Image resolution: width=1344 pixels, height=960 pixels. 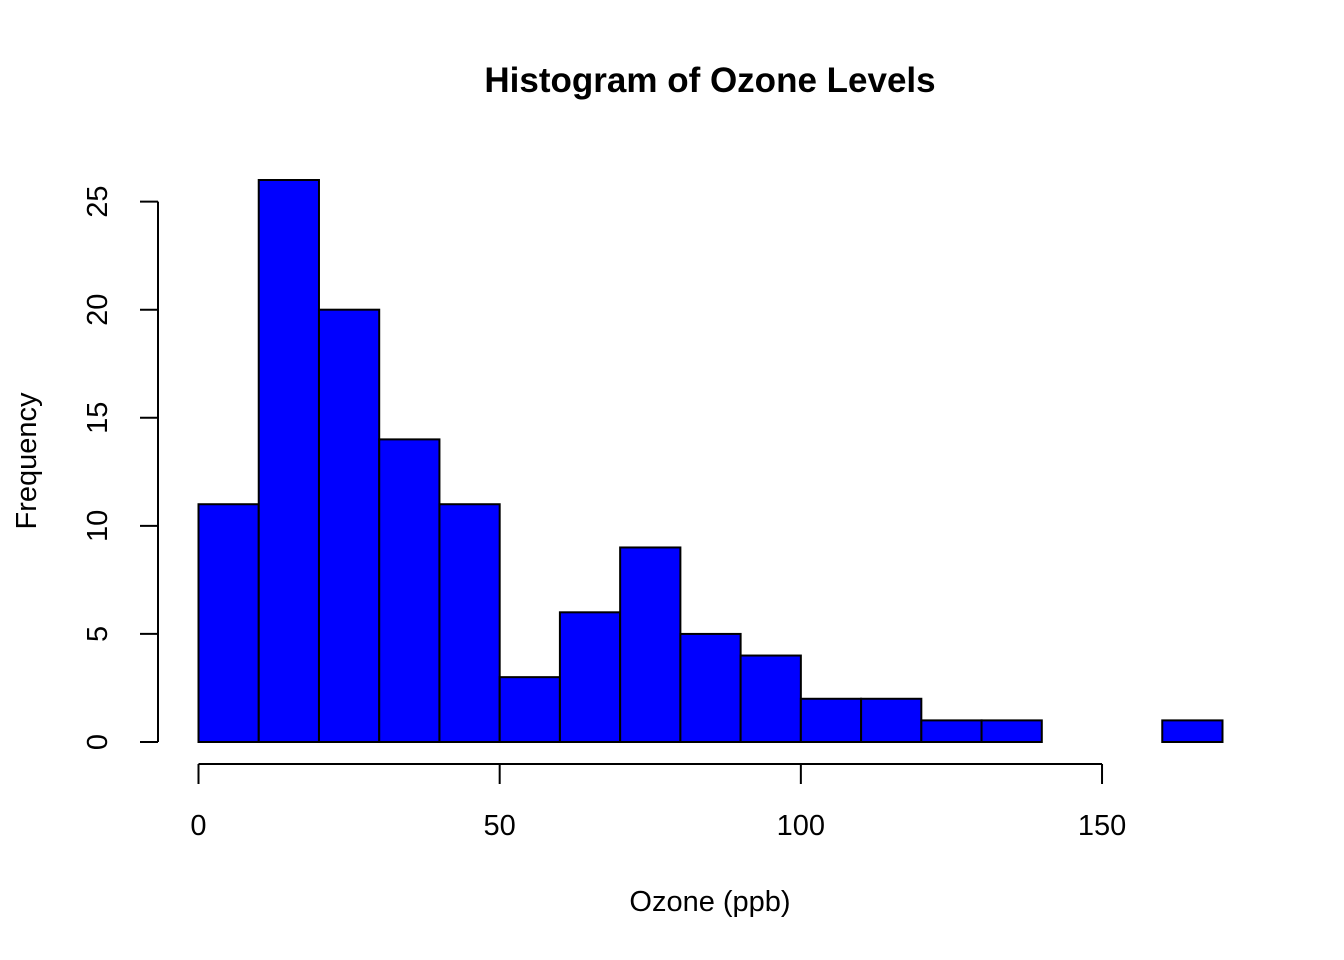 What do you see at coordinates (801, 826) in the screenshot?
I see `x-tick-label: 100` at bounding box center [801, 826].